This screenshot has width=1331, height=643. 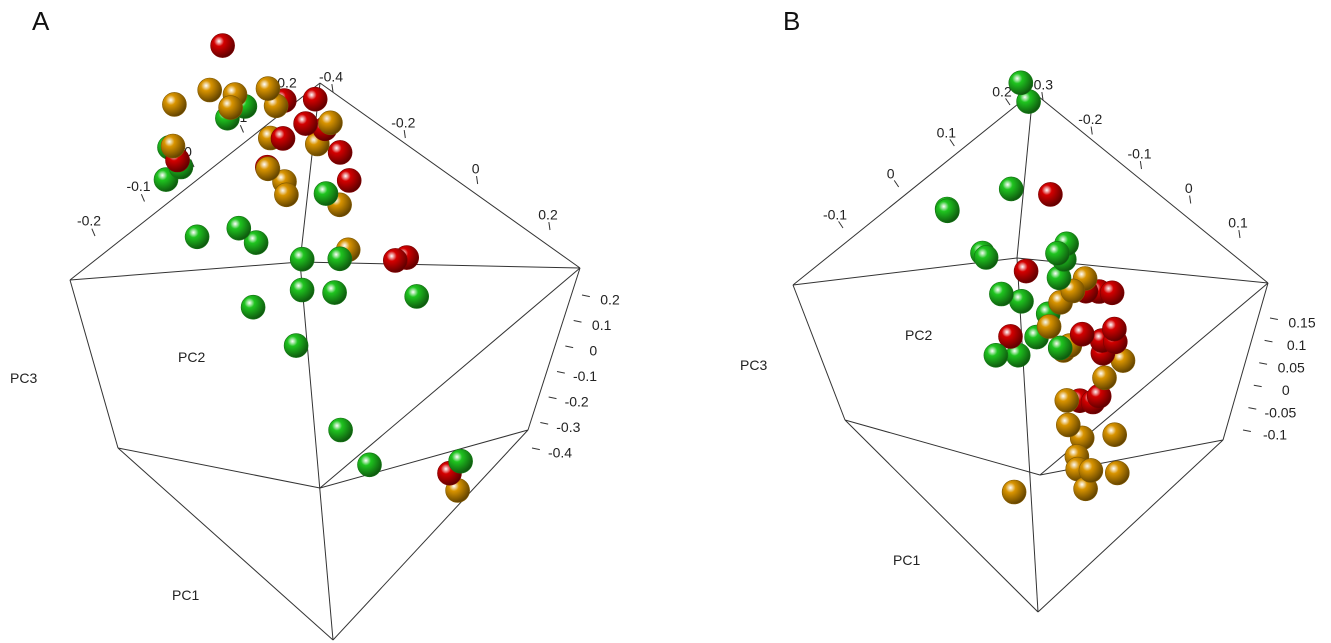 What do you see at coordinates (438, 150) in the screenshot?
I see `pc2-ticks: -0.4 -0.2 0 0.2` at bounding box center [438, 150].